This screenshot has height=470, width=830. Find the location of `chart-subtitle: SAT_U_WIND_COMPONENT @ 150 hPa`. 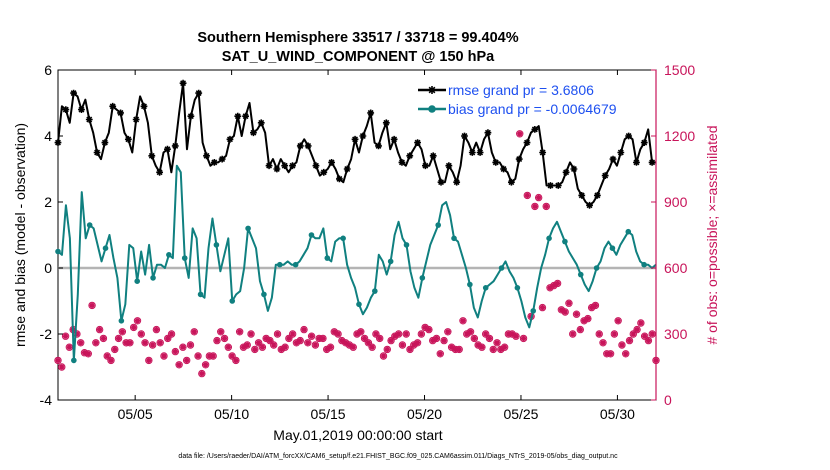

chart-subtitle: SAT_U_WIND_COMPONENT @ 150 hPa is located at coordinates (358, 57).